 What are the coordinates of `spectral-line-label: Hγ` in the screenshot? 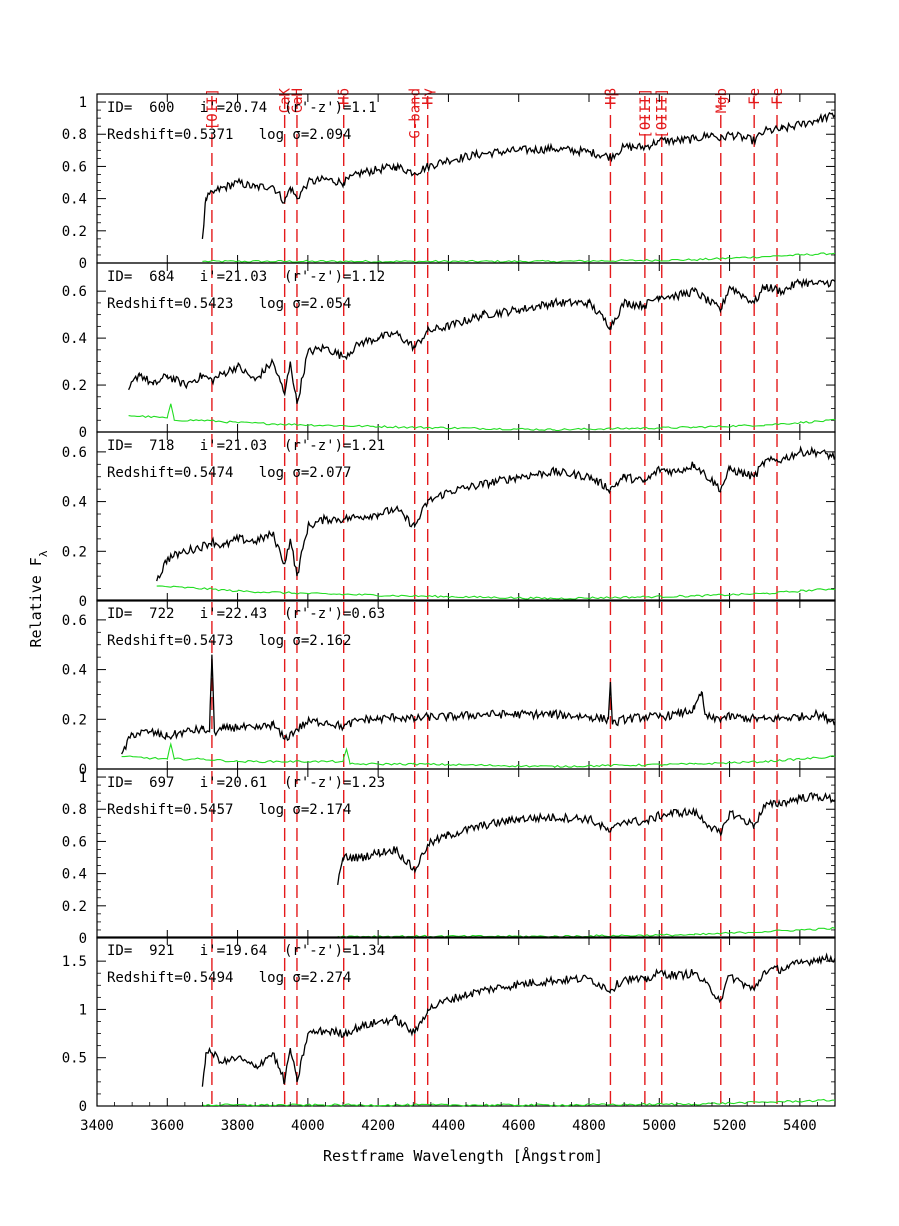 It's located at (429, 96).